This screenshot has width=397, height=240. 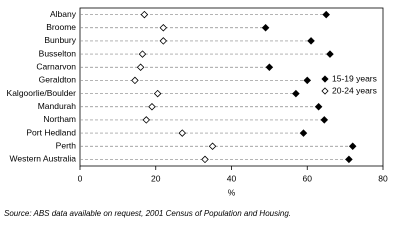 I want to click on legend-label: 15-19 years, so click(x=354, y=78).